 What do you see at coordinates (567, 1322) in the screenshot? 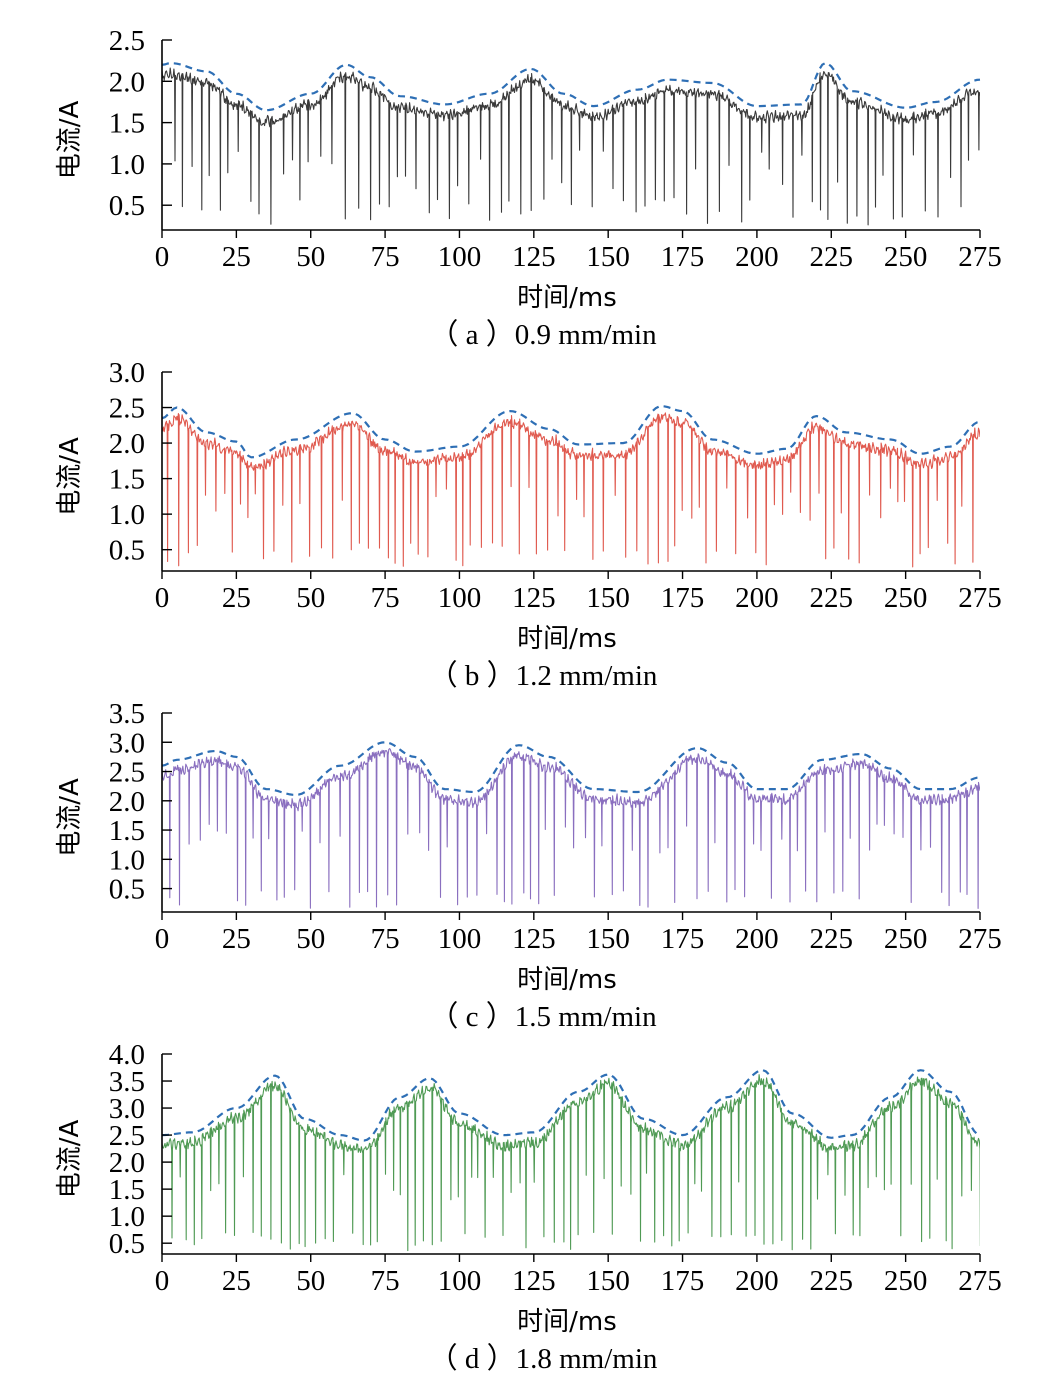
I see `x-axis-title-d: 时间/ms` at bounding box center [567, 1322].